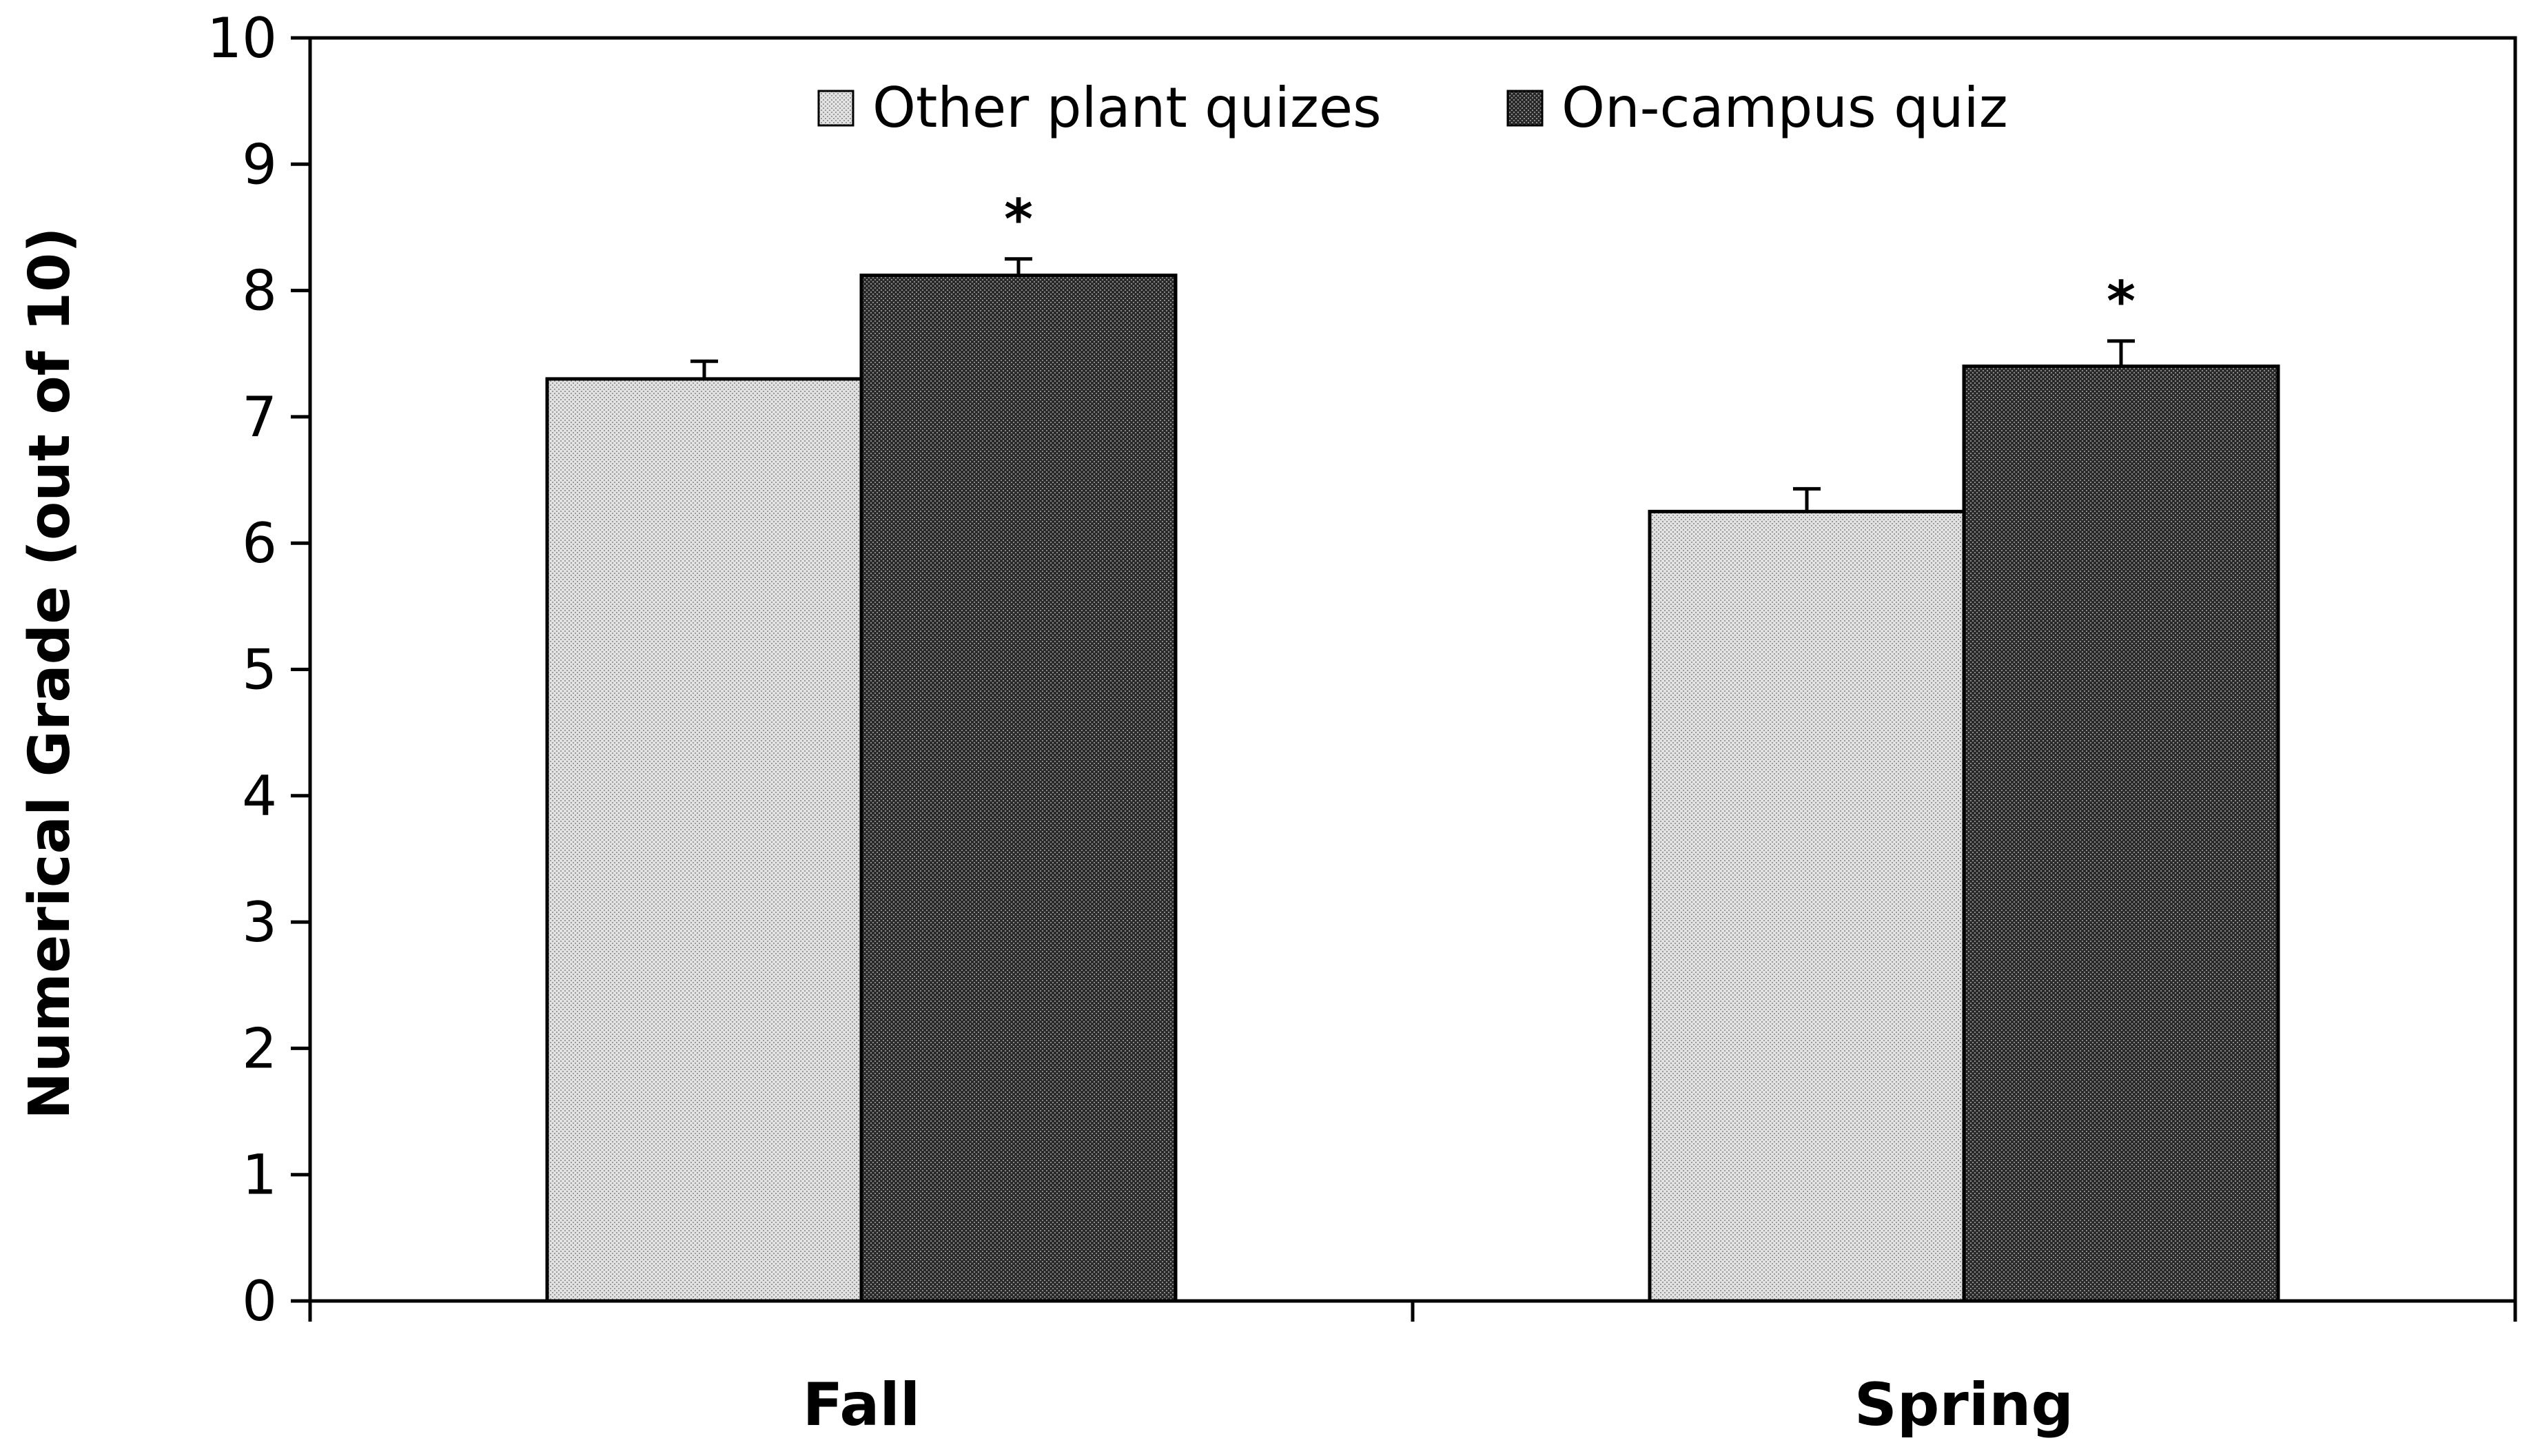 The image size is (2529, 1456). I want to click on legend-label-other-plant-quizes: Other plant quizes, so click(1127, 108).